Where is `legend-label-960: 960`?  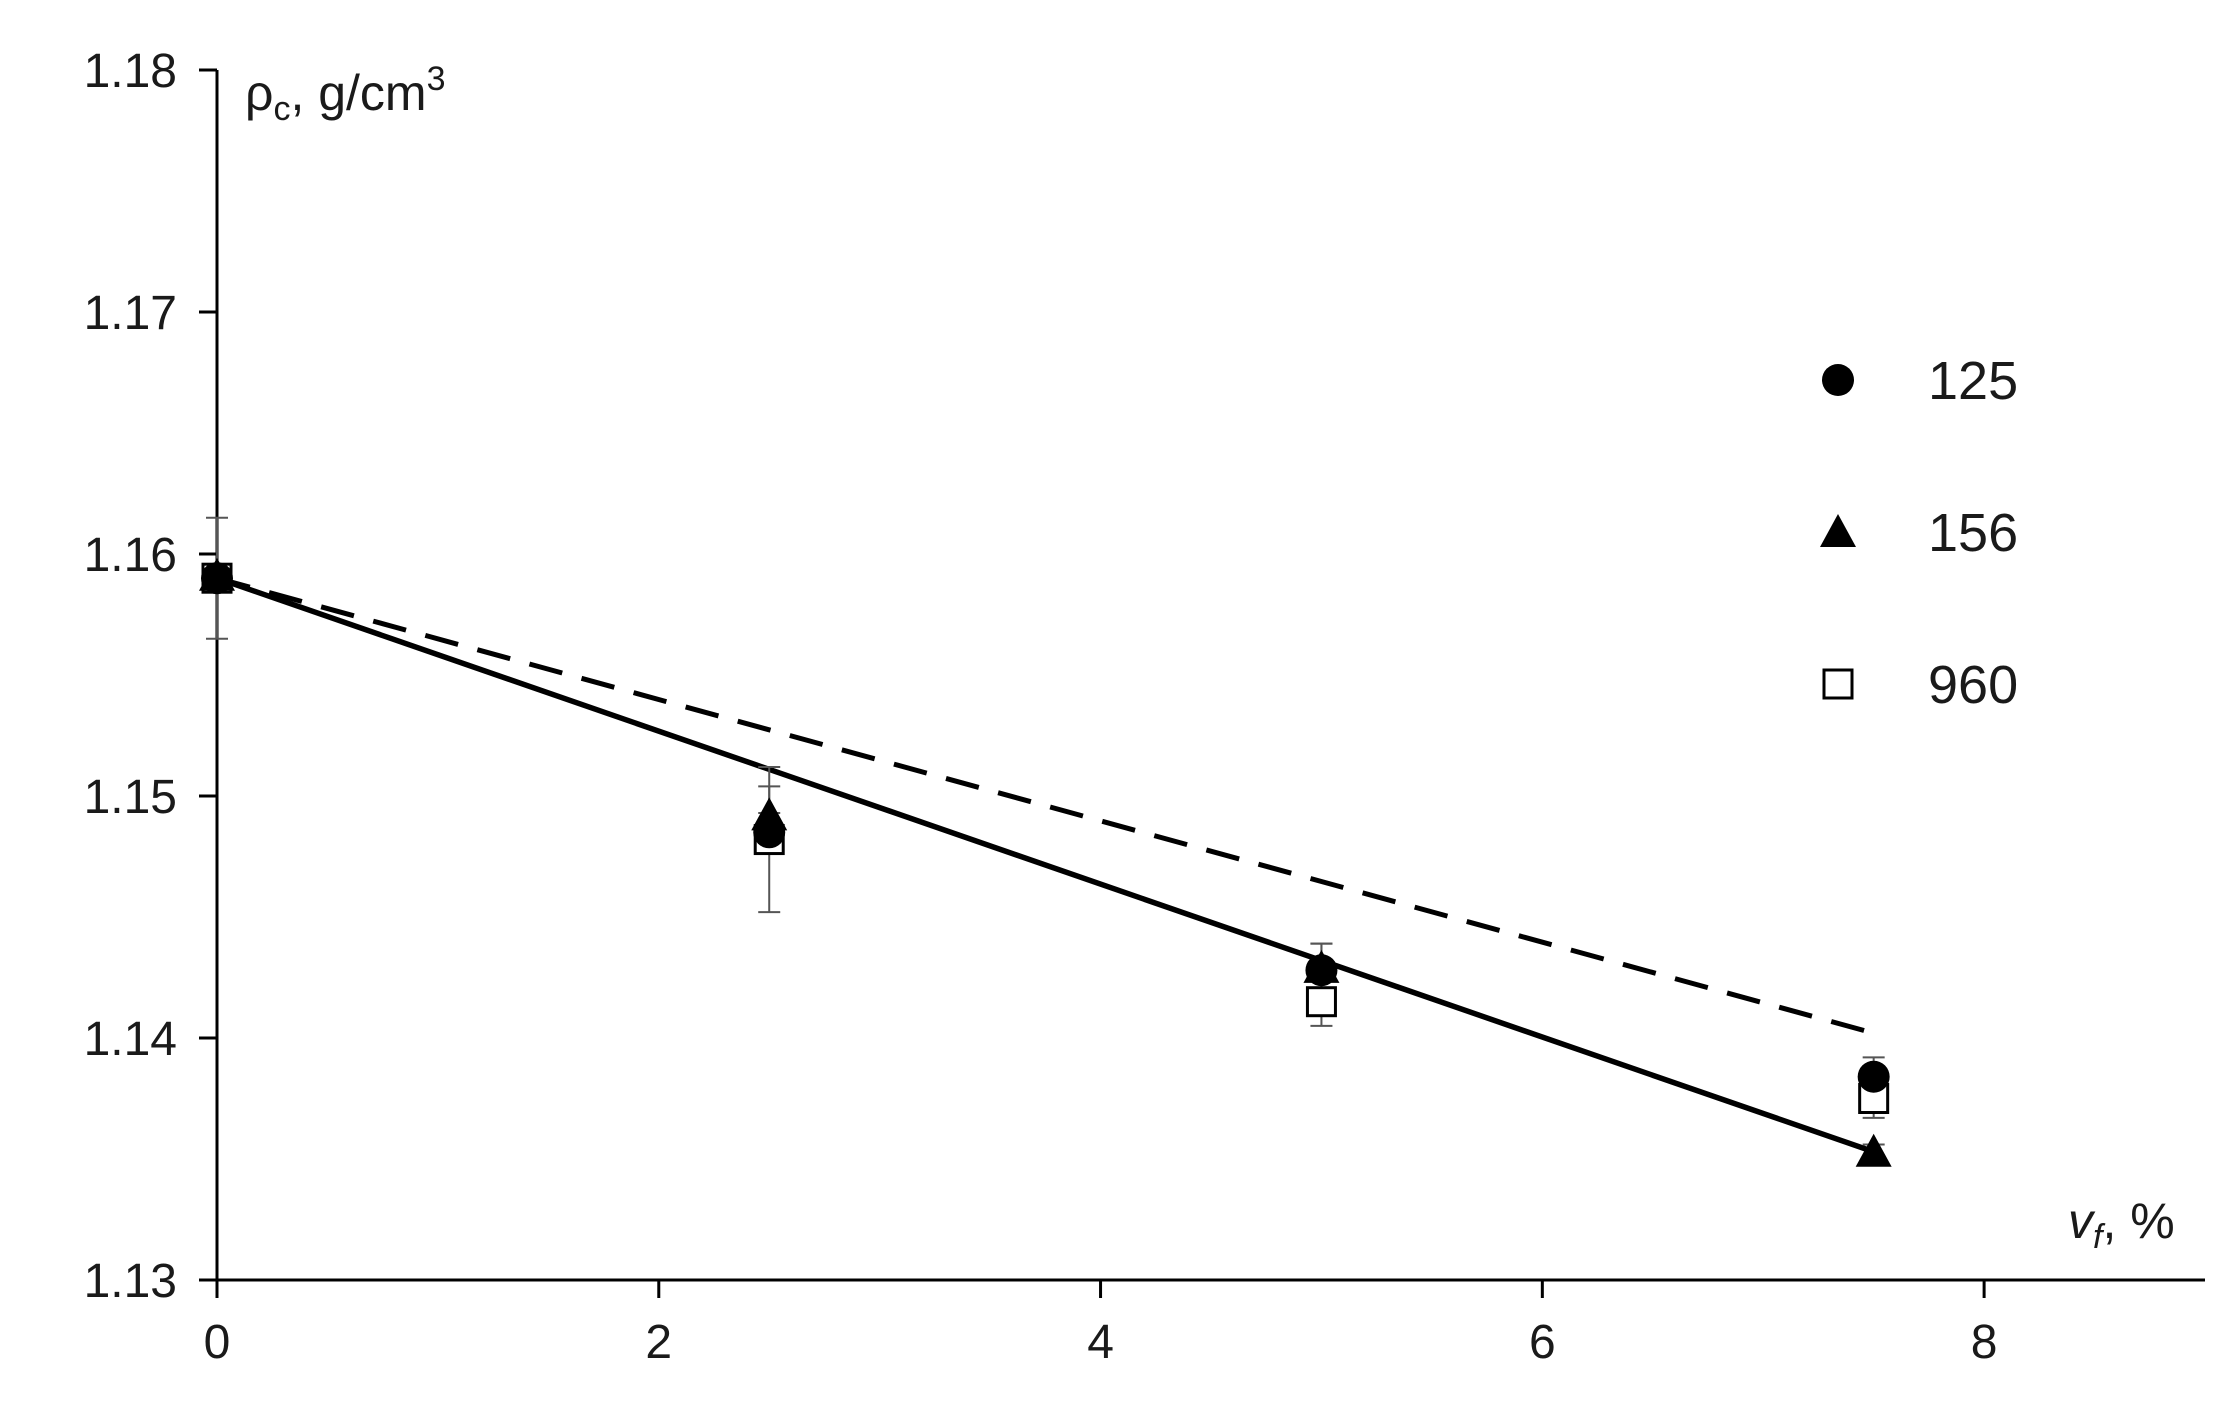 legend-label-960: 960 is located at coordinates (1973, 685).